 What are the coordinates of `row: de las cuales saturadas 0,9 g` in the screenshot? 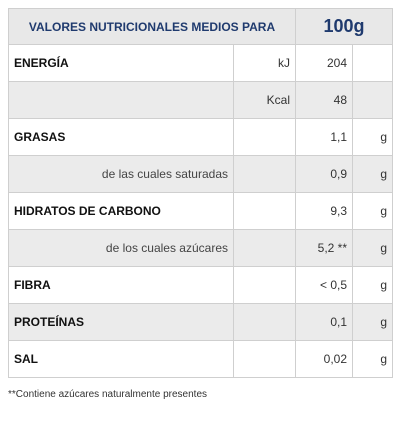 It's located at (201, 174).